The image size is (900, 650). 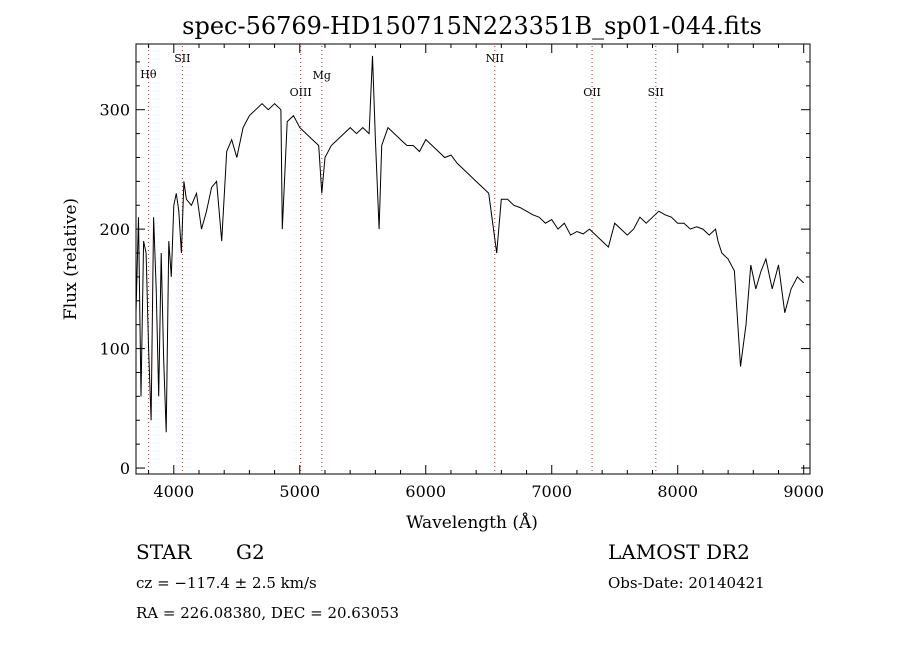 What do you see at coordinates (322, 75) in the screenshot?
I see `line-label-3: Mg` at bounding box center [322, 75].